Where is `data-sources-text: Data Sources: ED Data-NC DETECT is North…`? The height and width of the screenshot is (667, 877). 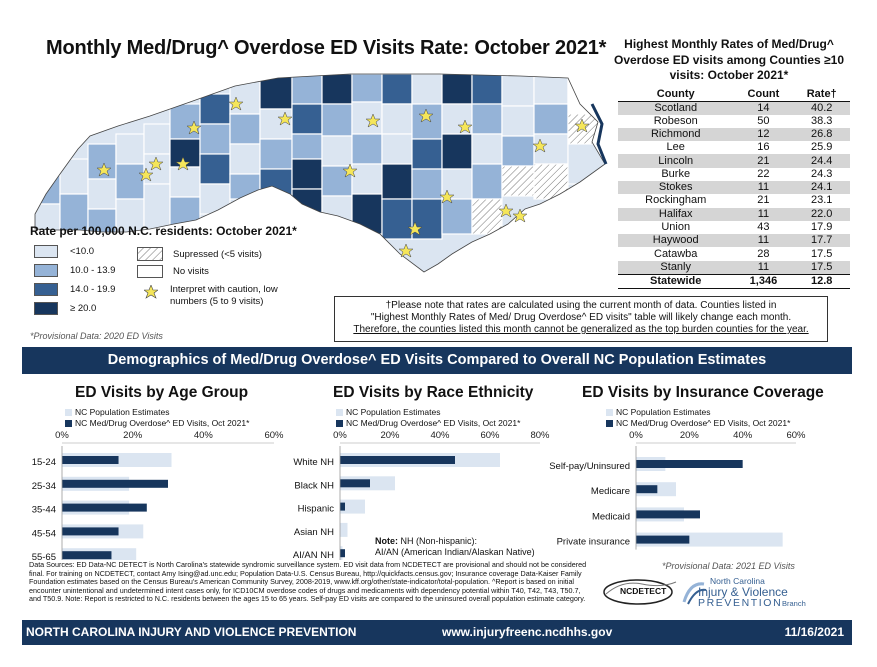
data-sources-text: Data Sources: ED Data-NC DETECT is North… is located at coordinates (308, 582).